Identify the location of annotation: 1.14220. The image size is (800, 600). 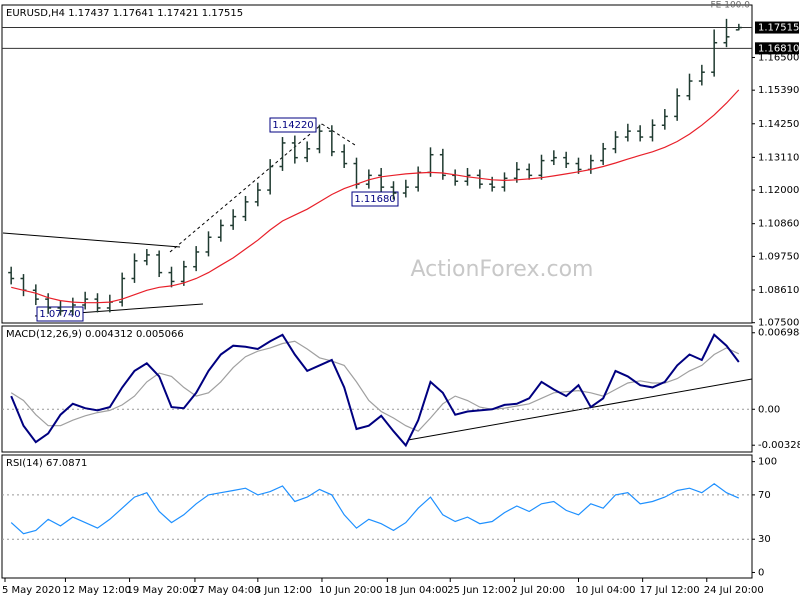
(292, 125).